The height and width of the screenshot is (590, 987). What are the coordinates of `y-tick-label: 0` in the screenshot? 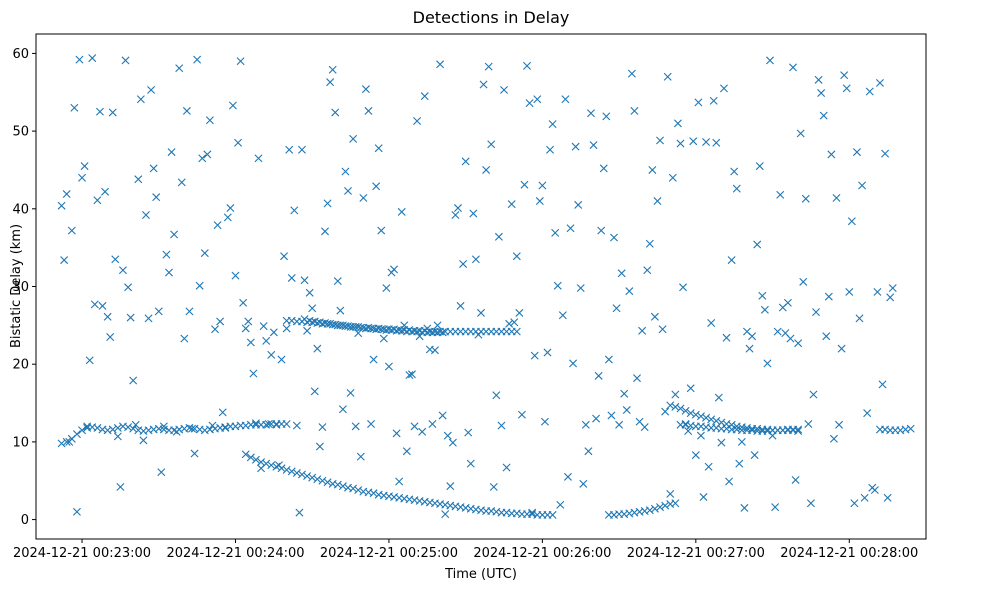 It's located at (25, 520).